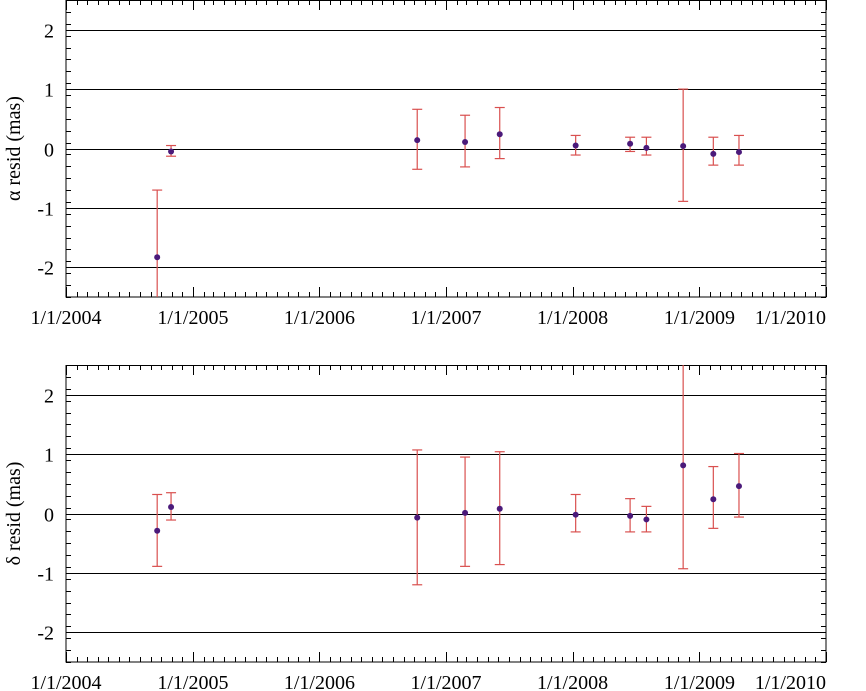  Describe the element at coordinates (14, 148) in the screenshot. I see `y-axis-title: α resid (mas)` at that location.